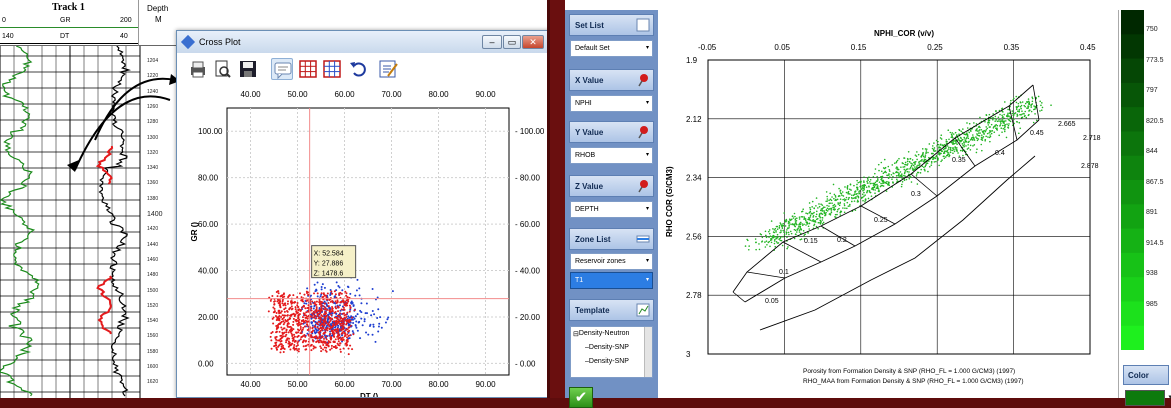 The width and height of the screenshot is (1171, 408). What do you see at coordinates (643, 310) in the screenshot?
I see `chart-icon` at bounding box center [643, 310].